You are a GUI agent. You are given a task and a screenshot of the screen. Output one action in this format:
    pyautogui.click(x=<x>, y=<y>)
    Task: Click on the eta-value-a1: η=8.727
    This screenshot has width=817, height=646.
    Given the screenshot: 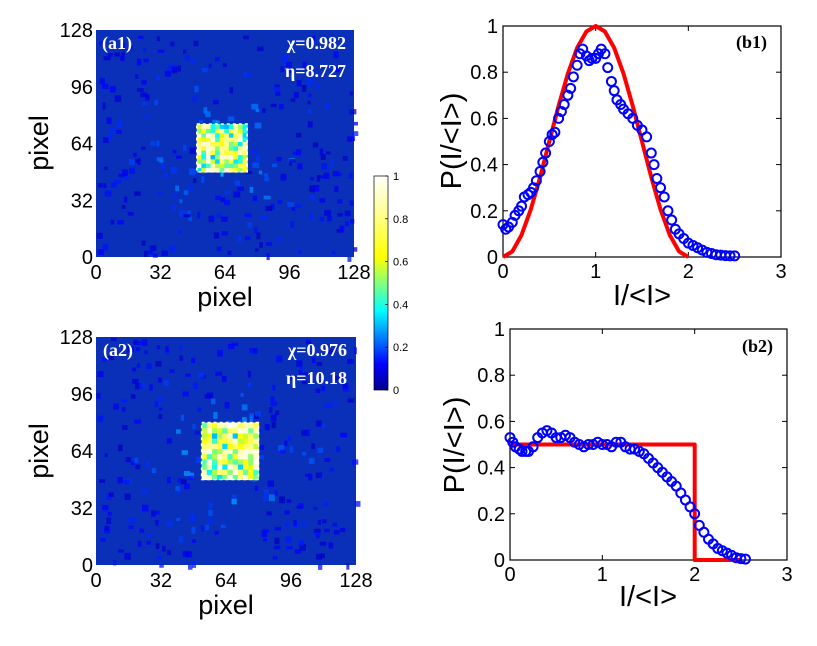 What is the action you would take?
    pyautogui.click(x=315, y=71)
    